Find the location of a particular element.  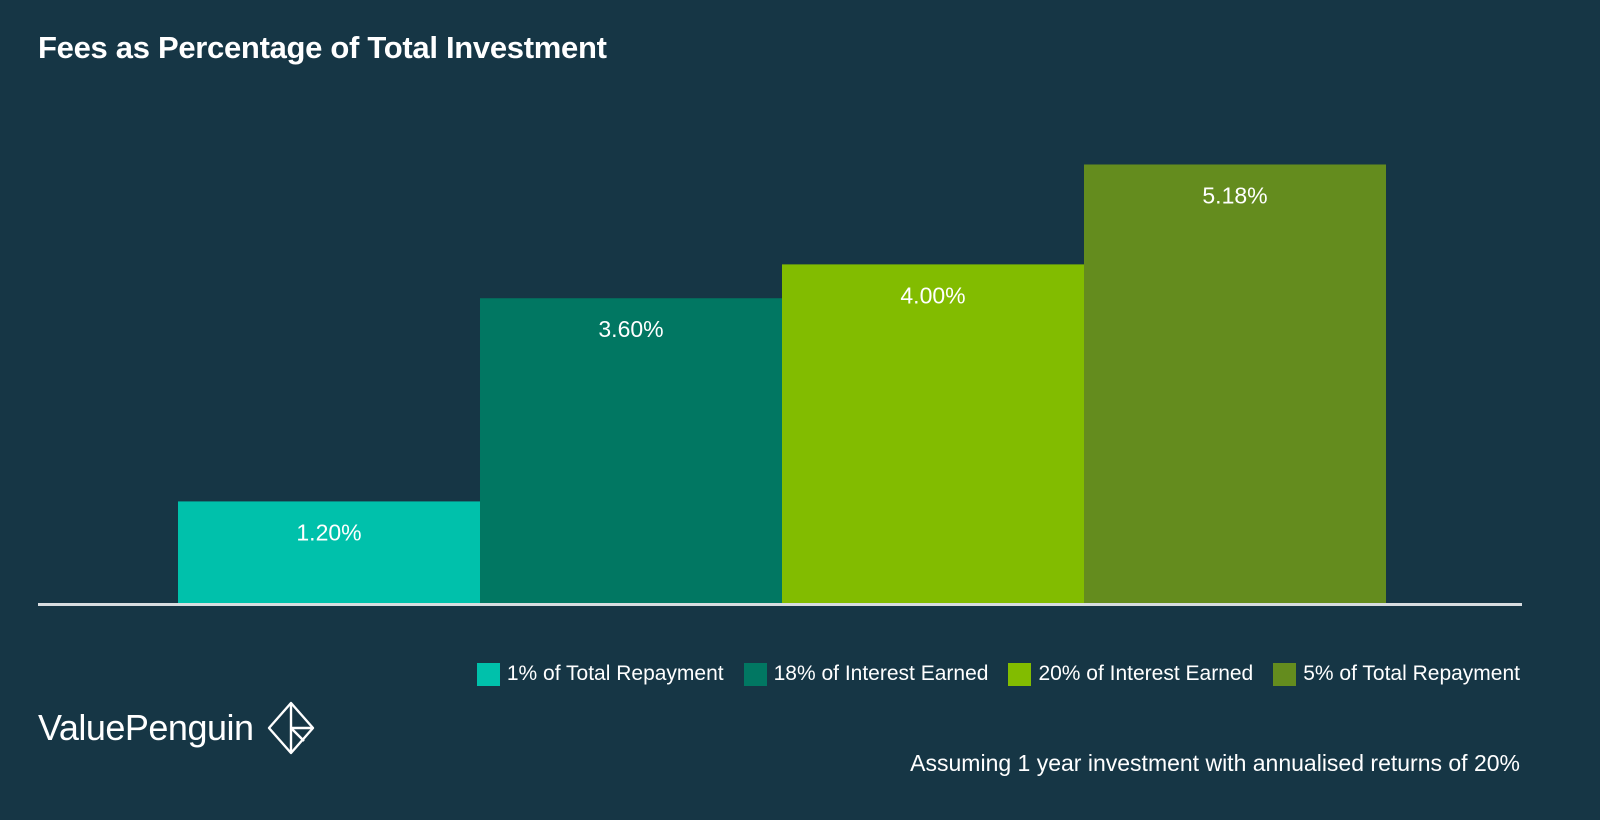

legend-label: 20% of Interest Earned is located at coordinates (1146, 673).